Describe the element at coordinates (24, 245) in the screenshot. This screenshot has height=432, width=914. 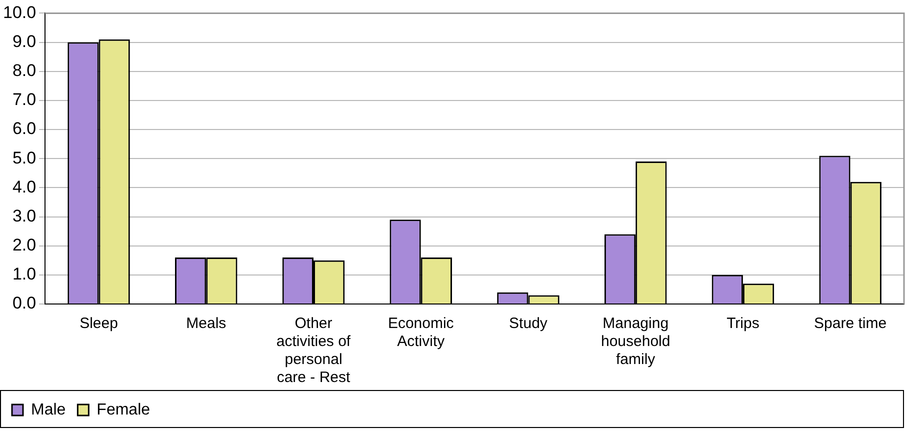
I see `y-tick-label: 2.0` at that location.